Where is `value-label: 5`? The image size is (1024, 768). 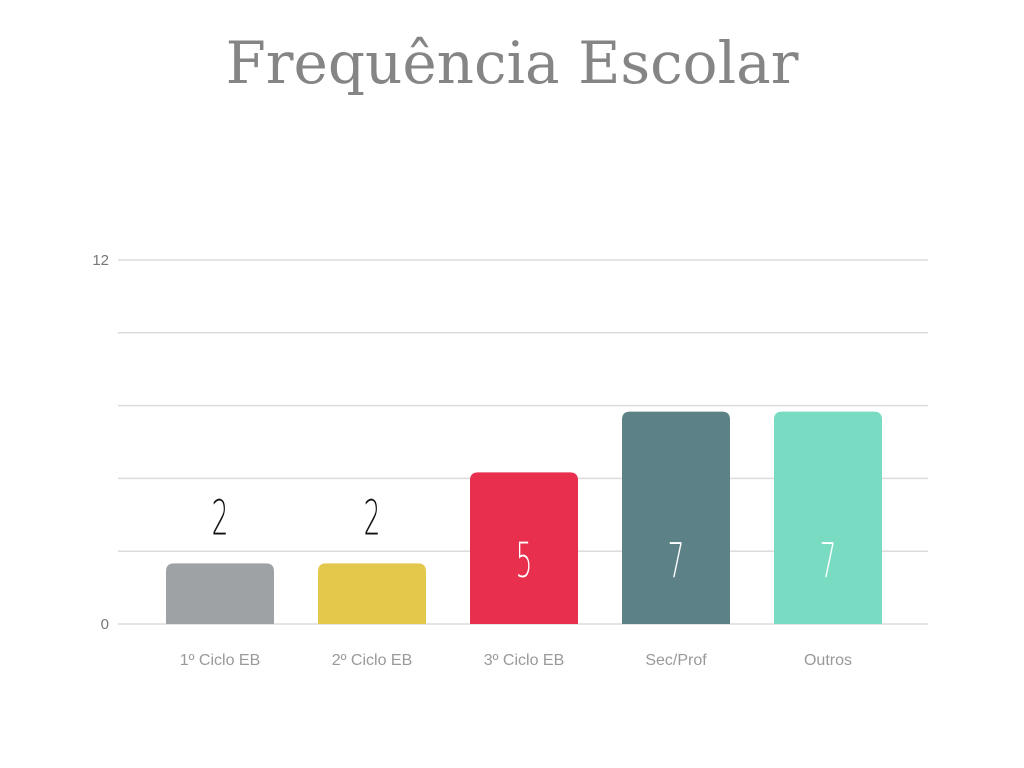 value-label: 5 is located at coordinates (524, 562).